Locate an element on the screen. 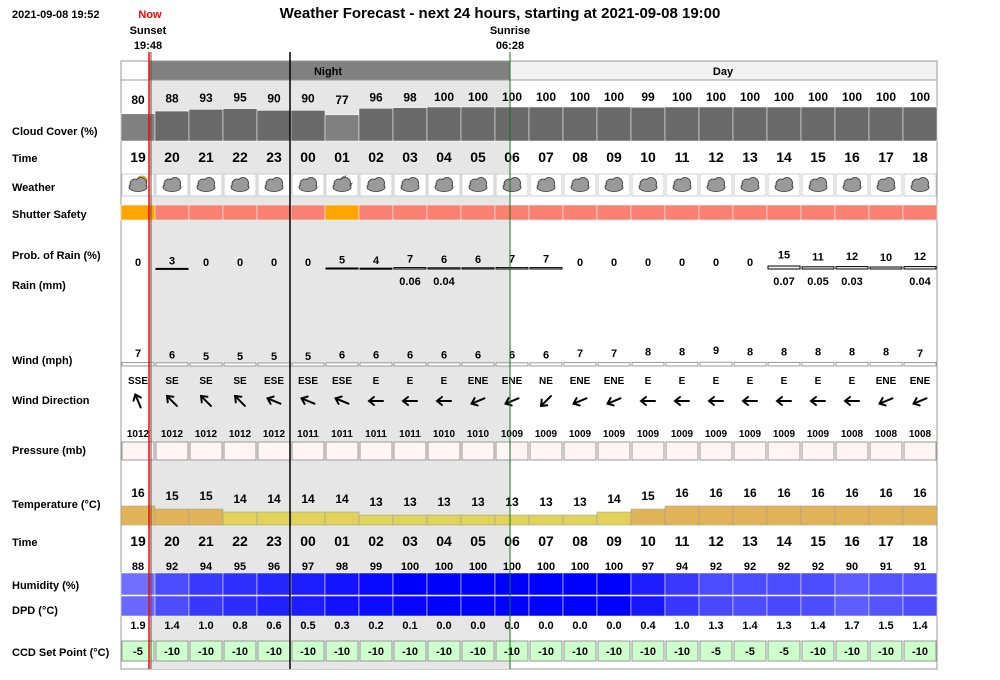 This screenshot has height=680, width=1000. time-label: 01 is located at coordinates (342, 541).